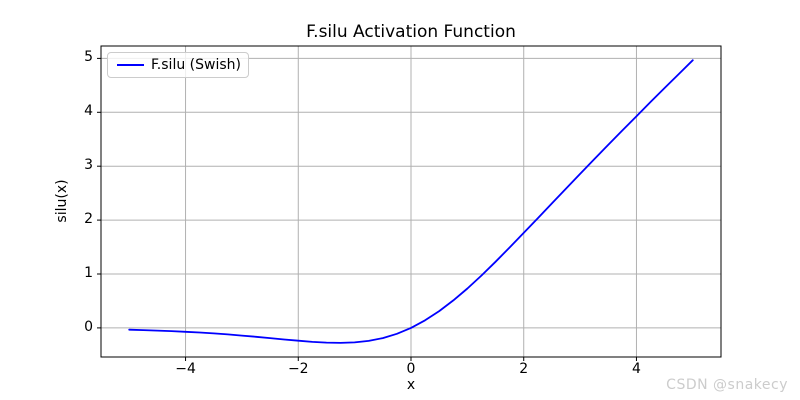 This screenshot has width=800, height=400. What do you see at coordinates (411, 385) in the screenshot?
I see `x-axis-label: x` at bounding box center [411, 385].